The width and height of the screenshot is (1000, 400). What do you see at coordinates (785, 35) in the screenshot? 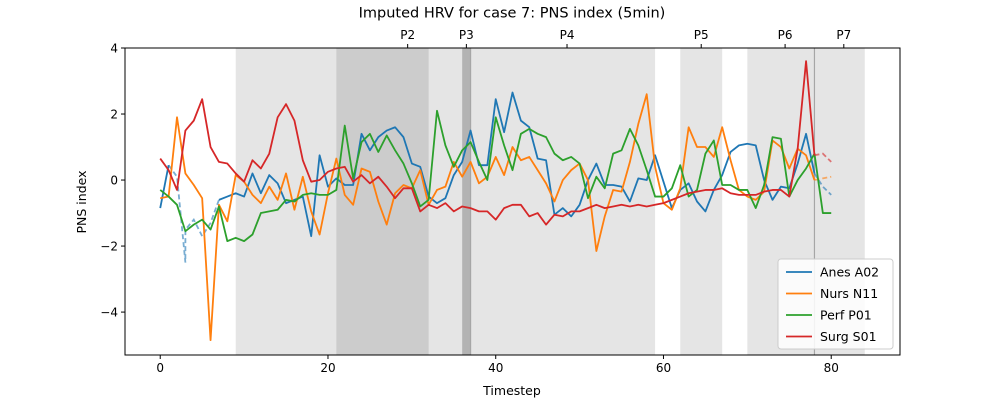
I see `phase-label-p6: P6` at bounding box center [785, 35].